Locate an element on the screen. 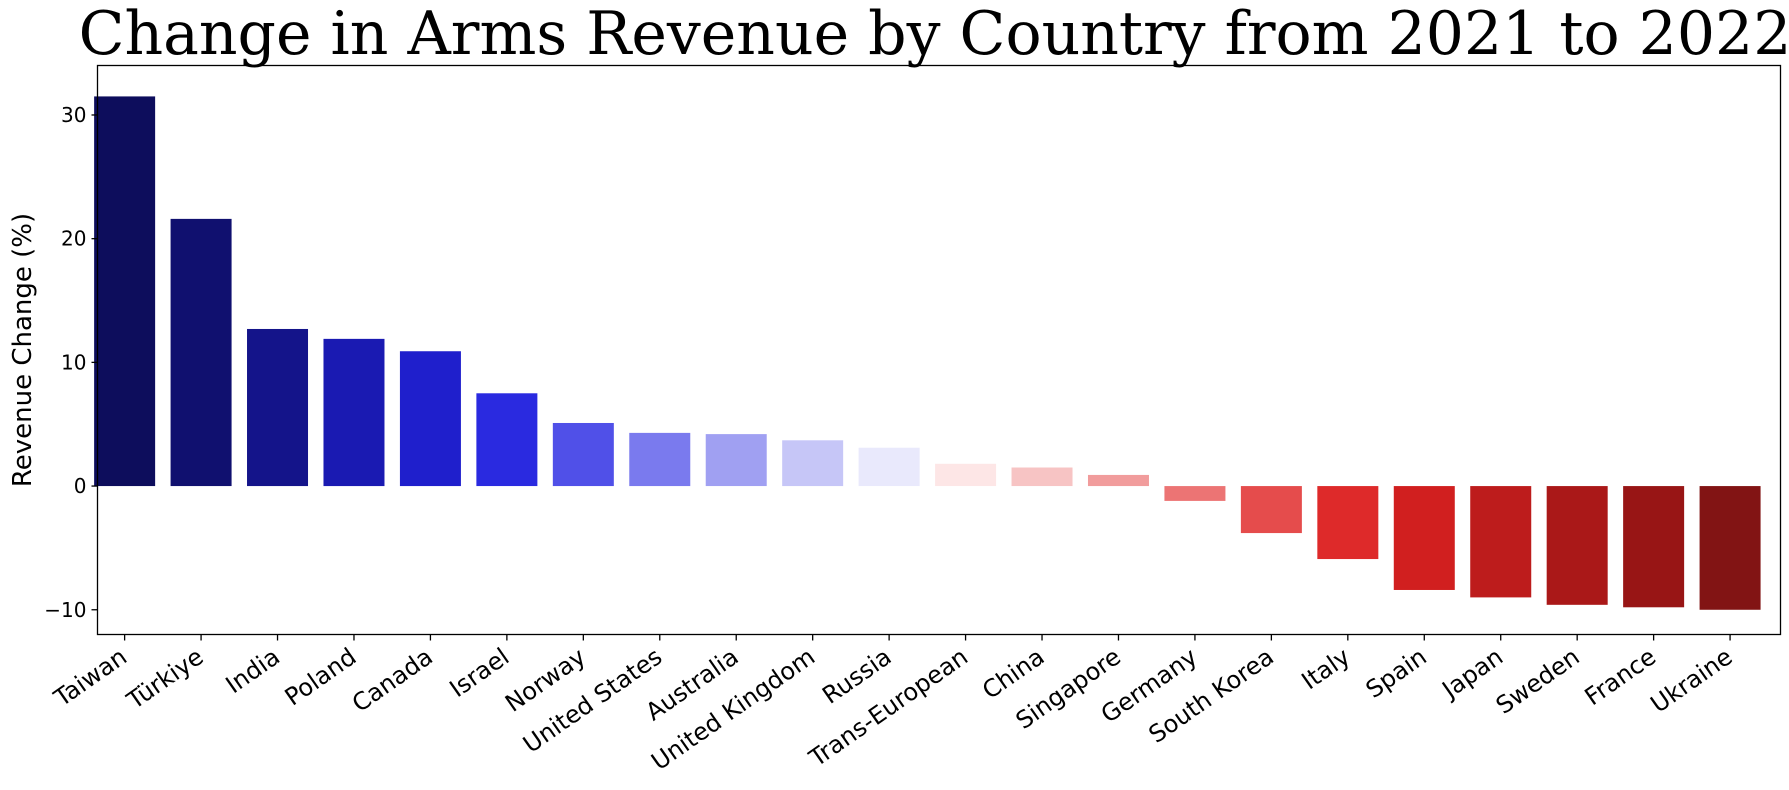 The height and width of the screenshot is (790, 1789). bar-united-kingdom is located at coordinates (813, 463).